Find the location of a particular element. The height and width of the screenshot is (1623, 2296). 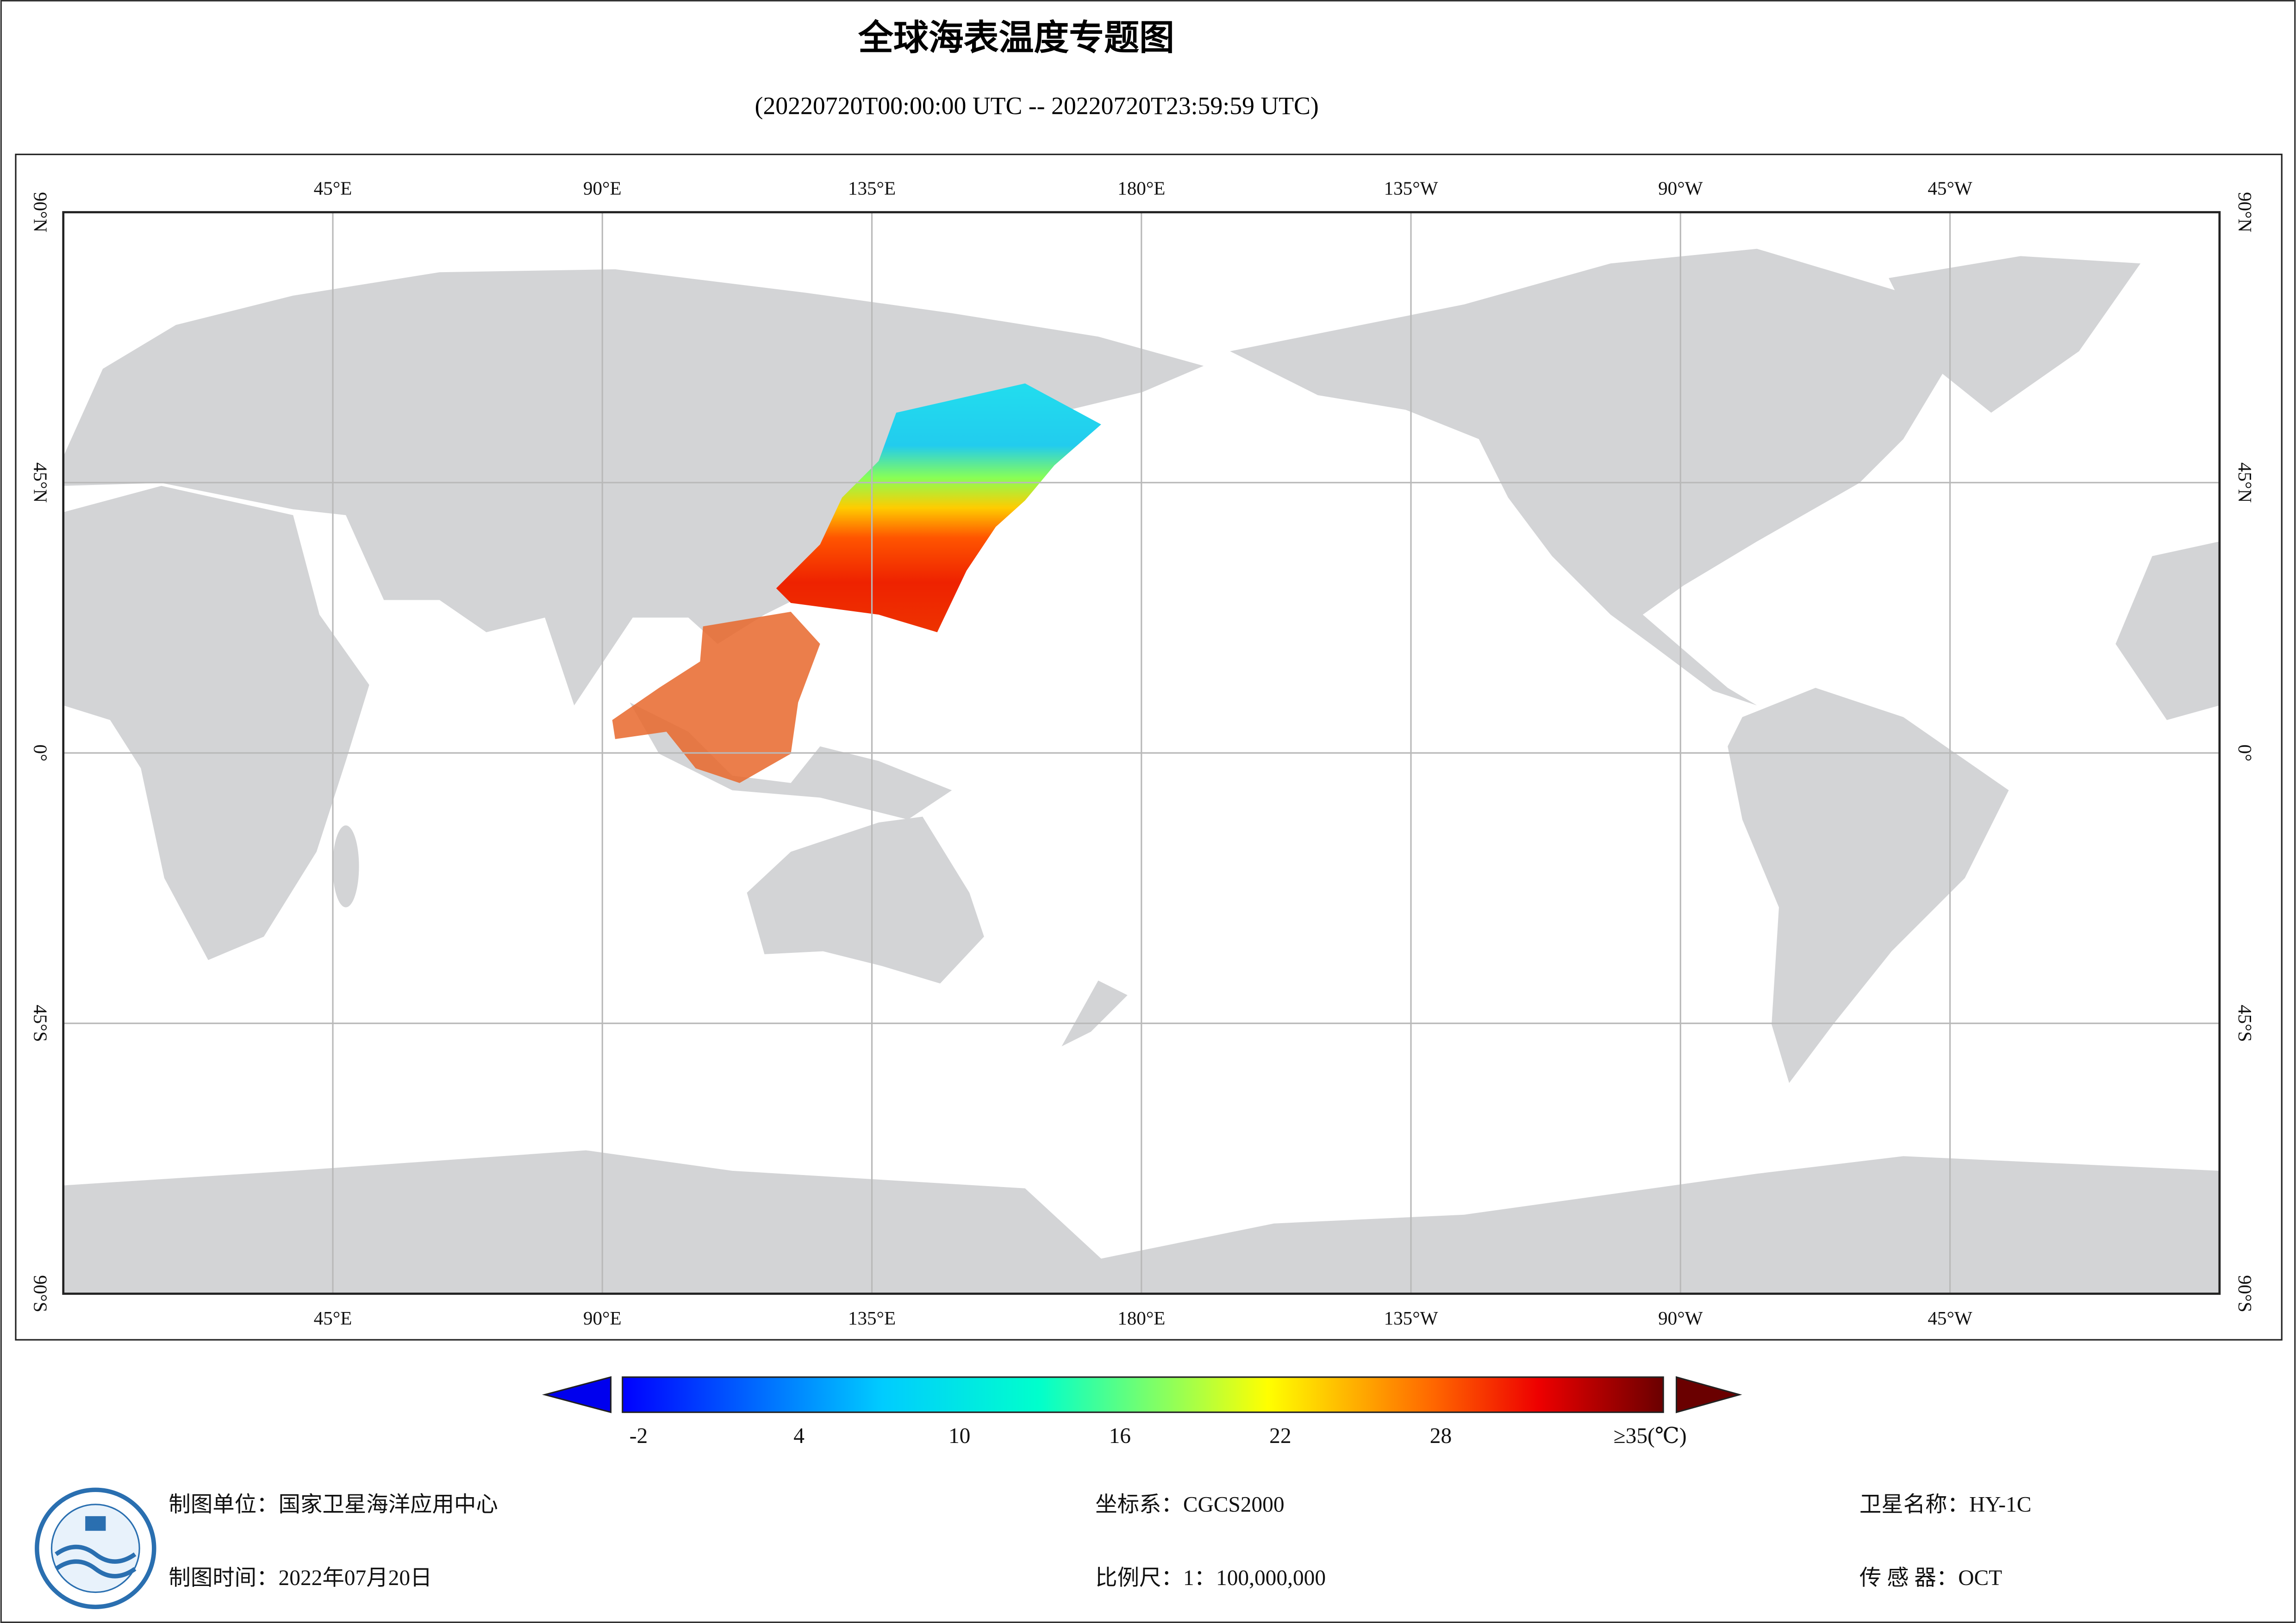

colorbar-tick-label: -2 is located at coordinates (639, 1436).